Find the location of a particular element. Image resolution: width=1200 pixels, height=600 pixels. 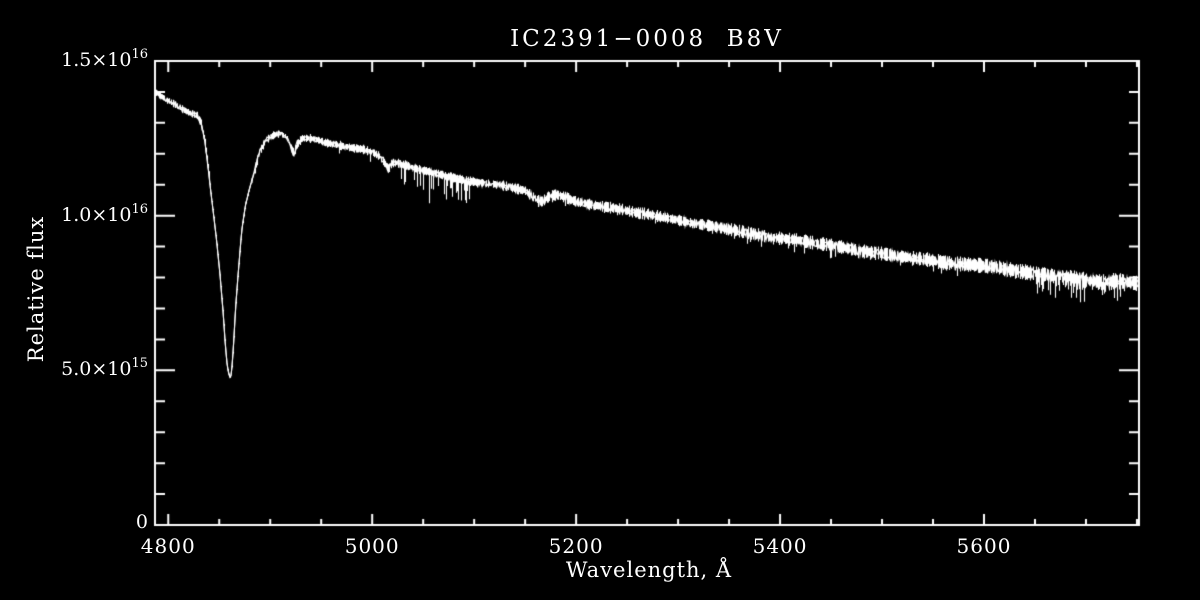

y-tick-label: 1.5×1016 is located at coordinates (74, 59).